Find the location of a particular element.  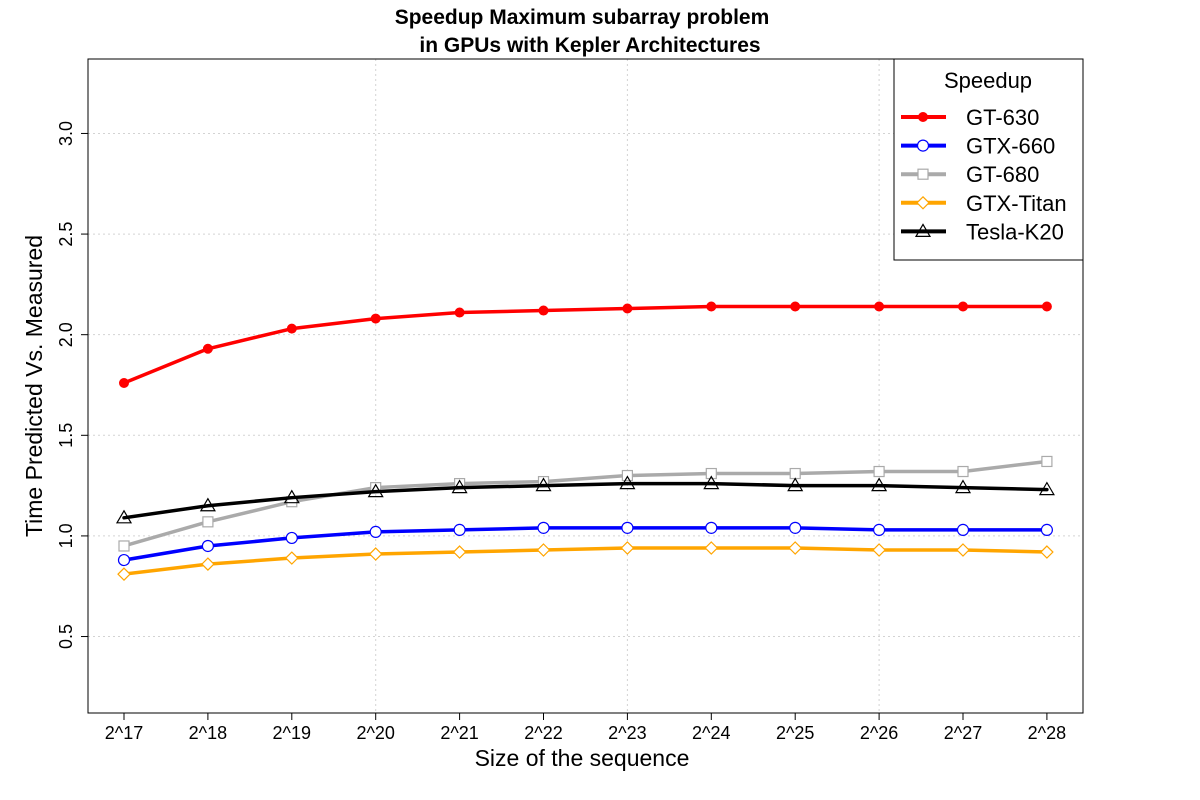

legend-label: GTX-660 is located at coordinates (1010, 146).